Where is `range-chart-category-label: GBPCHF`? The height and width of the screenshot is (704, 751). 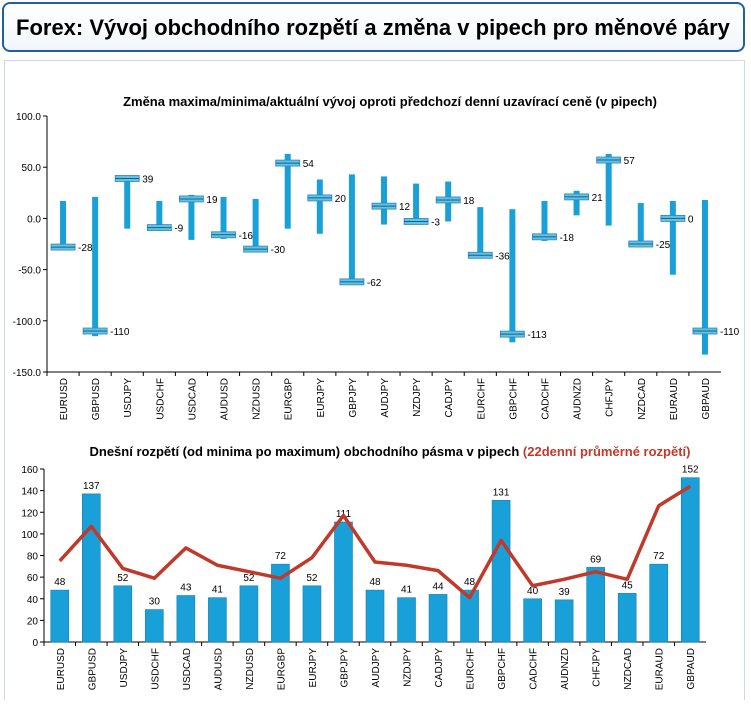 range-chart-category-label: GBPCHF is located at coordinates (513, 399).